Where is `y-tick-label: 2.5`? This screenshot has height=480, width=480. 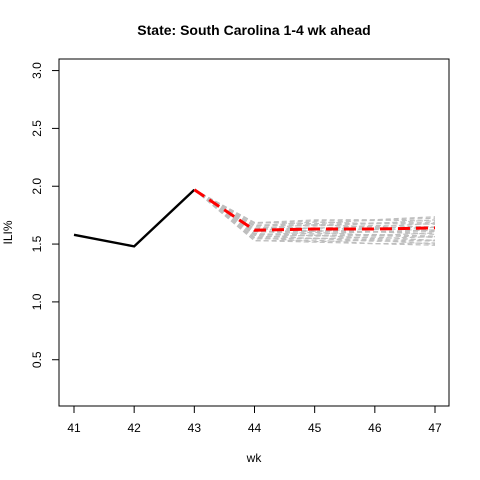 y-tick-label: 2.5 is located at coordinates (37, 128).